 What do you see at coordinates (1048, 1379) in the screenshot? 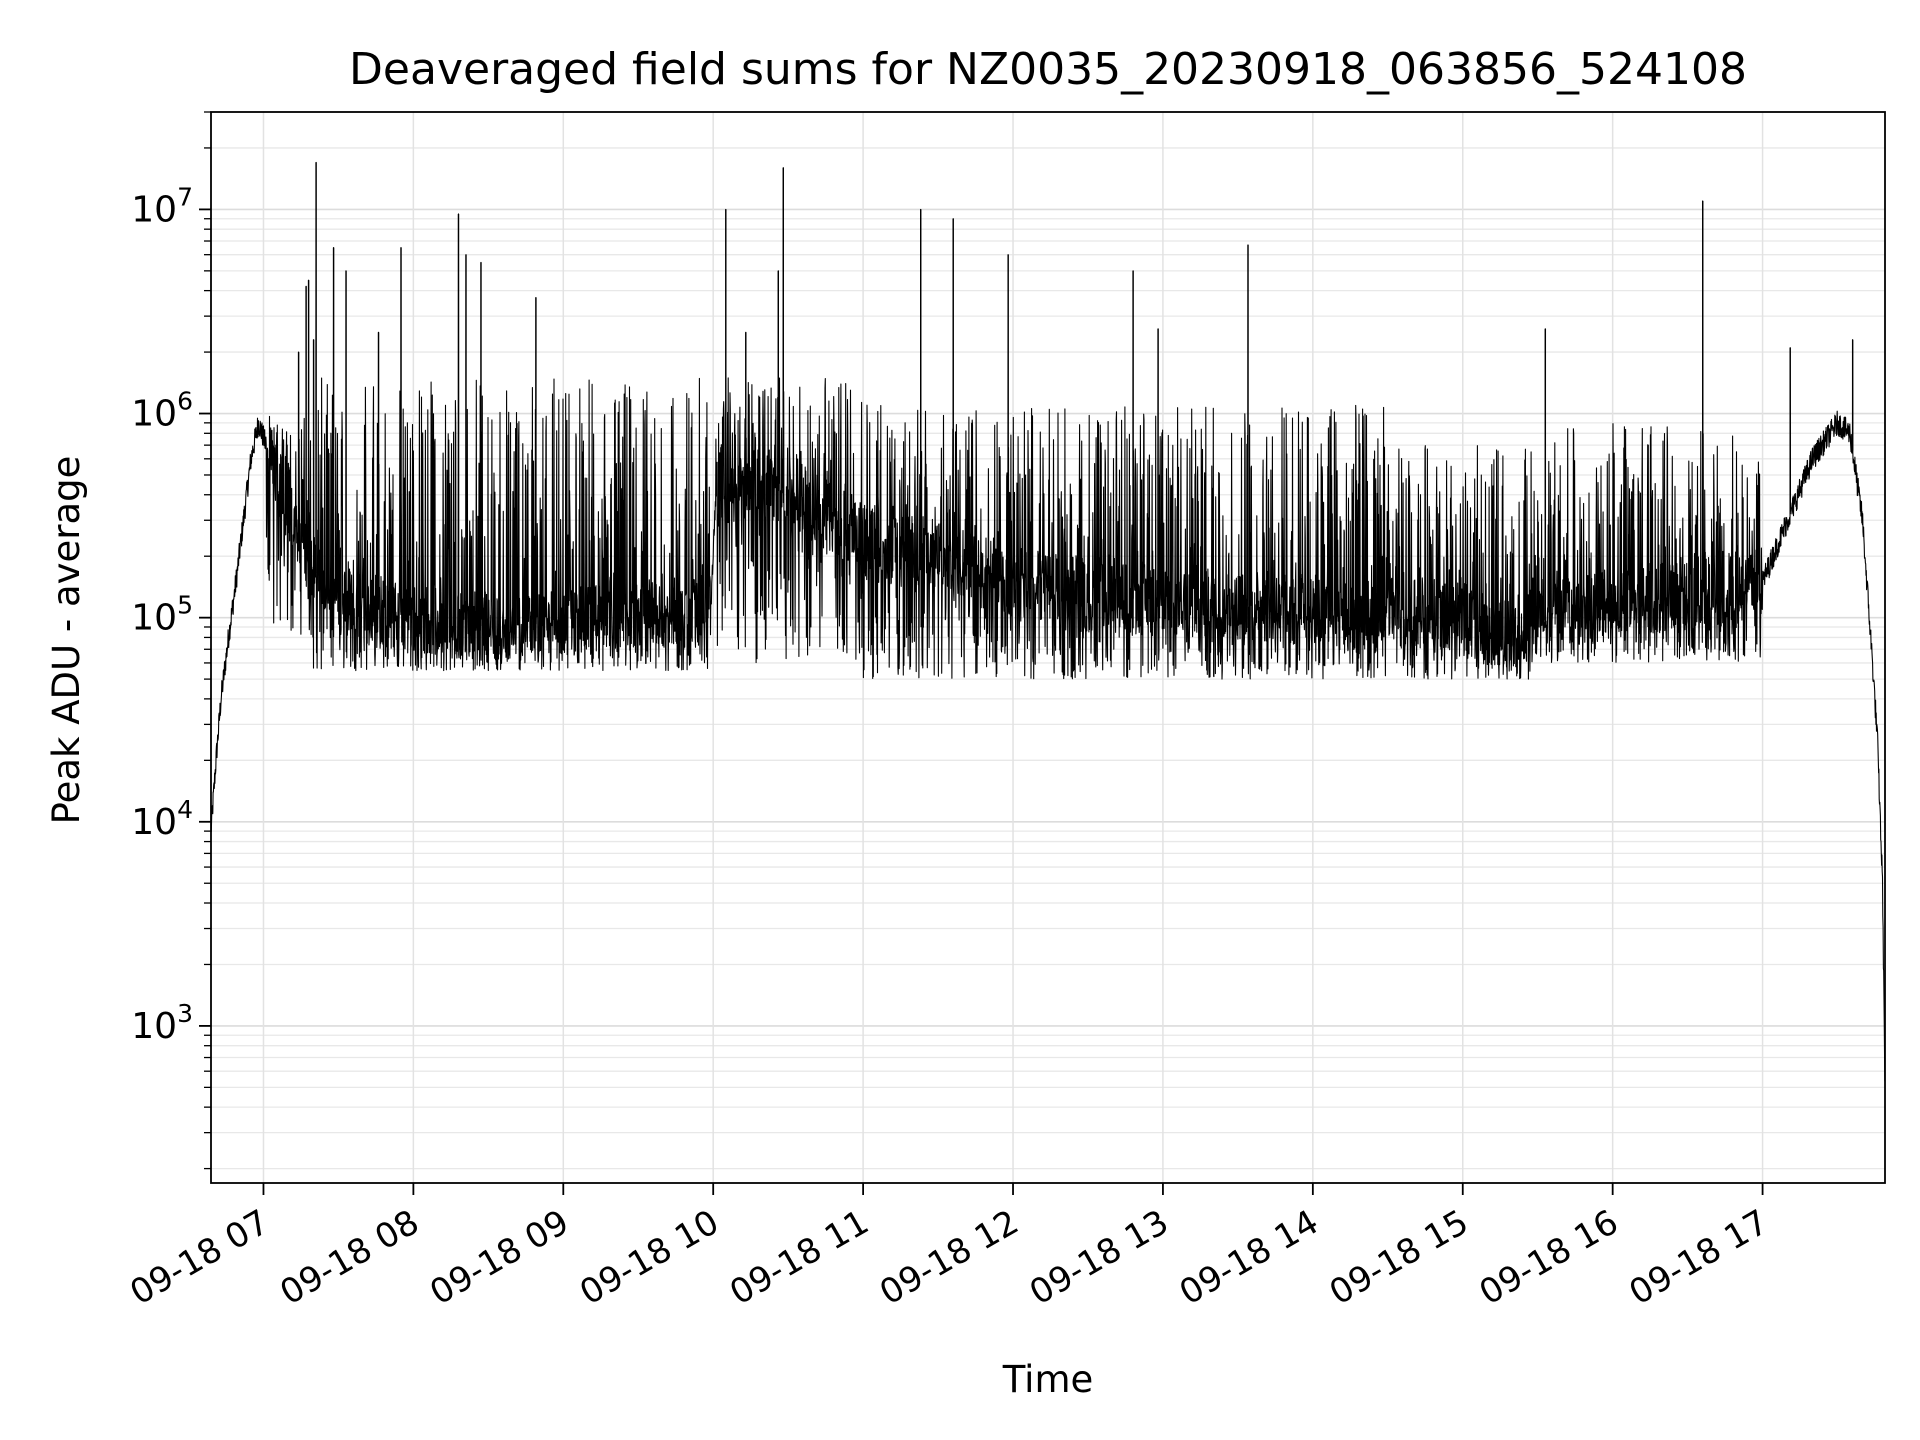
I see `x-axis-label: Time` at bounding box center [1048, 1379].